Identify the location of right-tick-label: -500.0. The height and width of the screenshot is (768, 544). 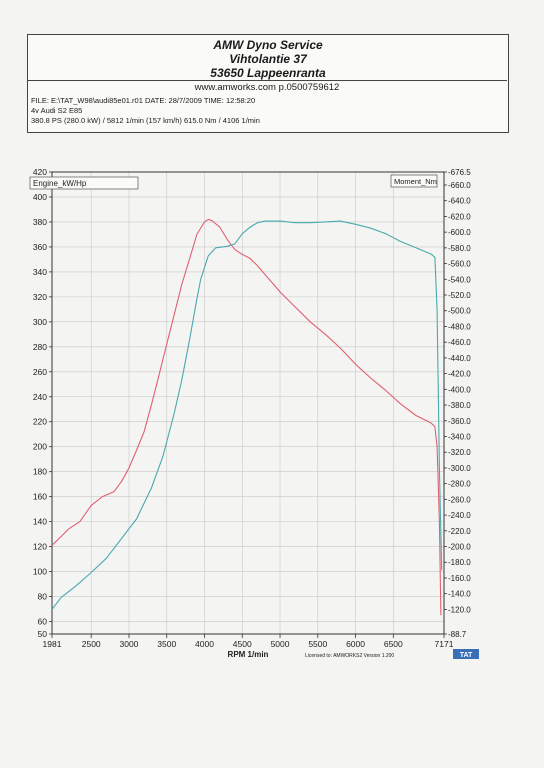
(459, 311).